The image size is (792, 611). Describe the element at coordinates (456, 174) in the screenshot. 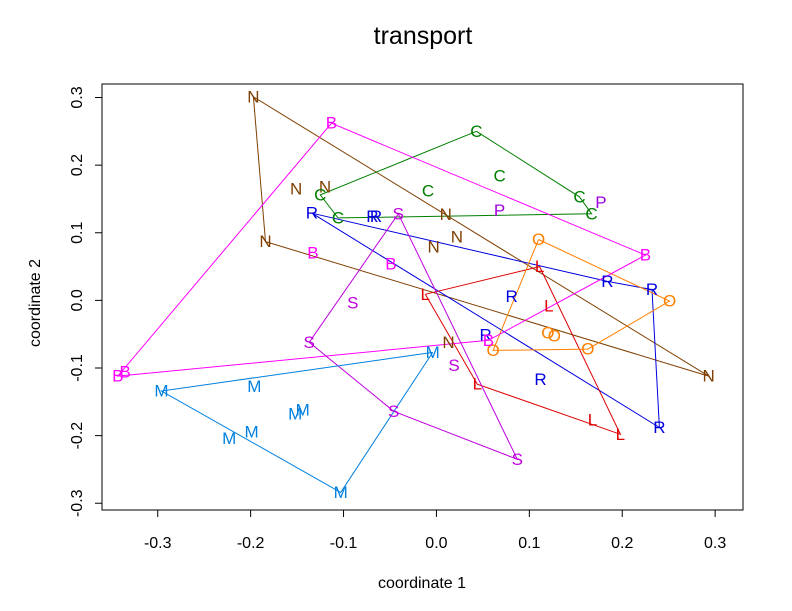

I see `hull-C` at that location.